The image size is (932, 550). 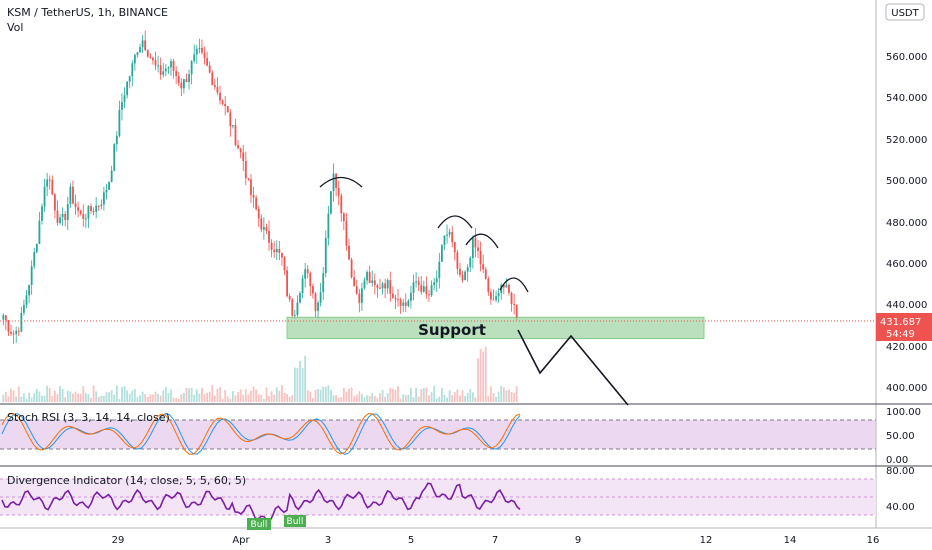 What do you see at coordinates (900, 489) in the screenshot?
I see `divergence-axis: 80.00 40.00` at bounding box center [900, 489].